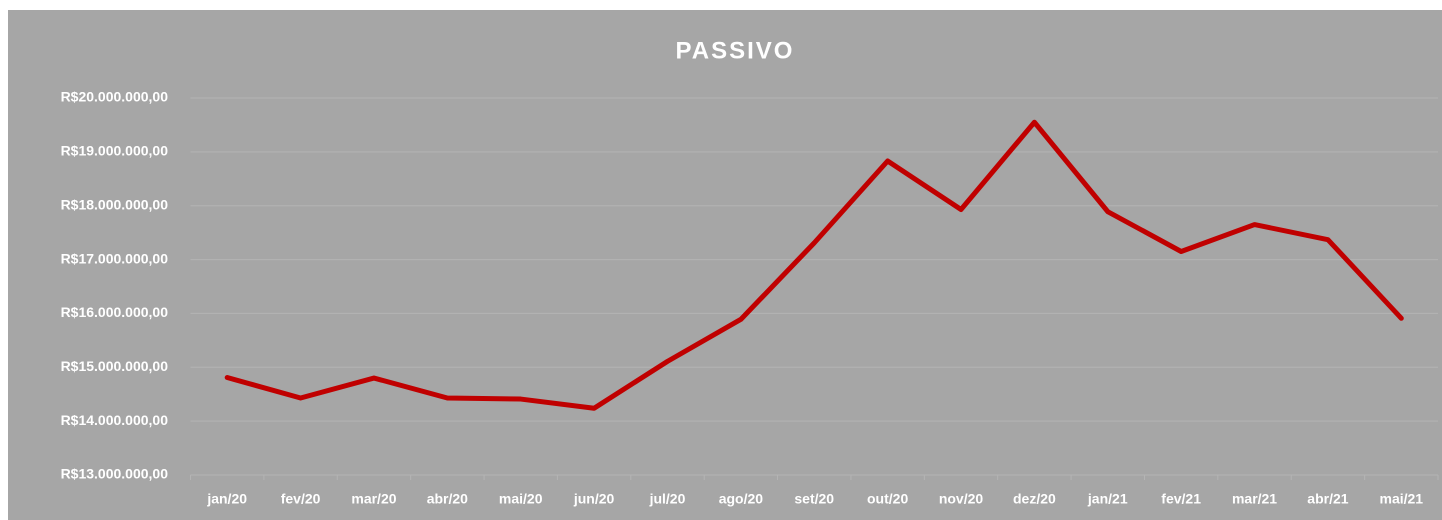  Describe the element at coordinates (1254, 499) in the screenshot. I see `x-tick-label: mar/21` at that location.